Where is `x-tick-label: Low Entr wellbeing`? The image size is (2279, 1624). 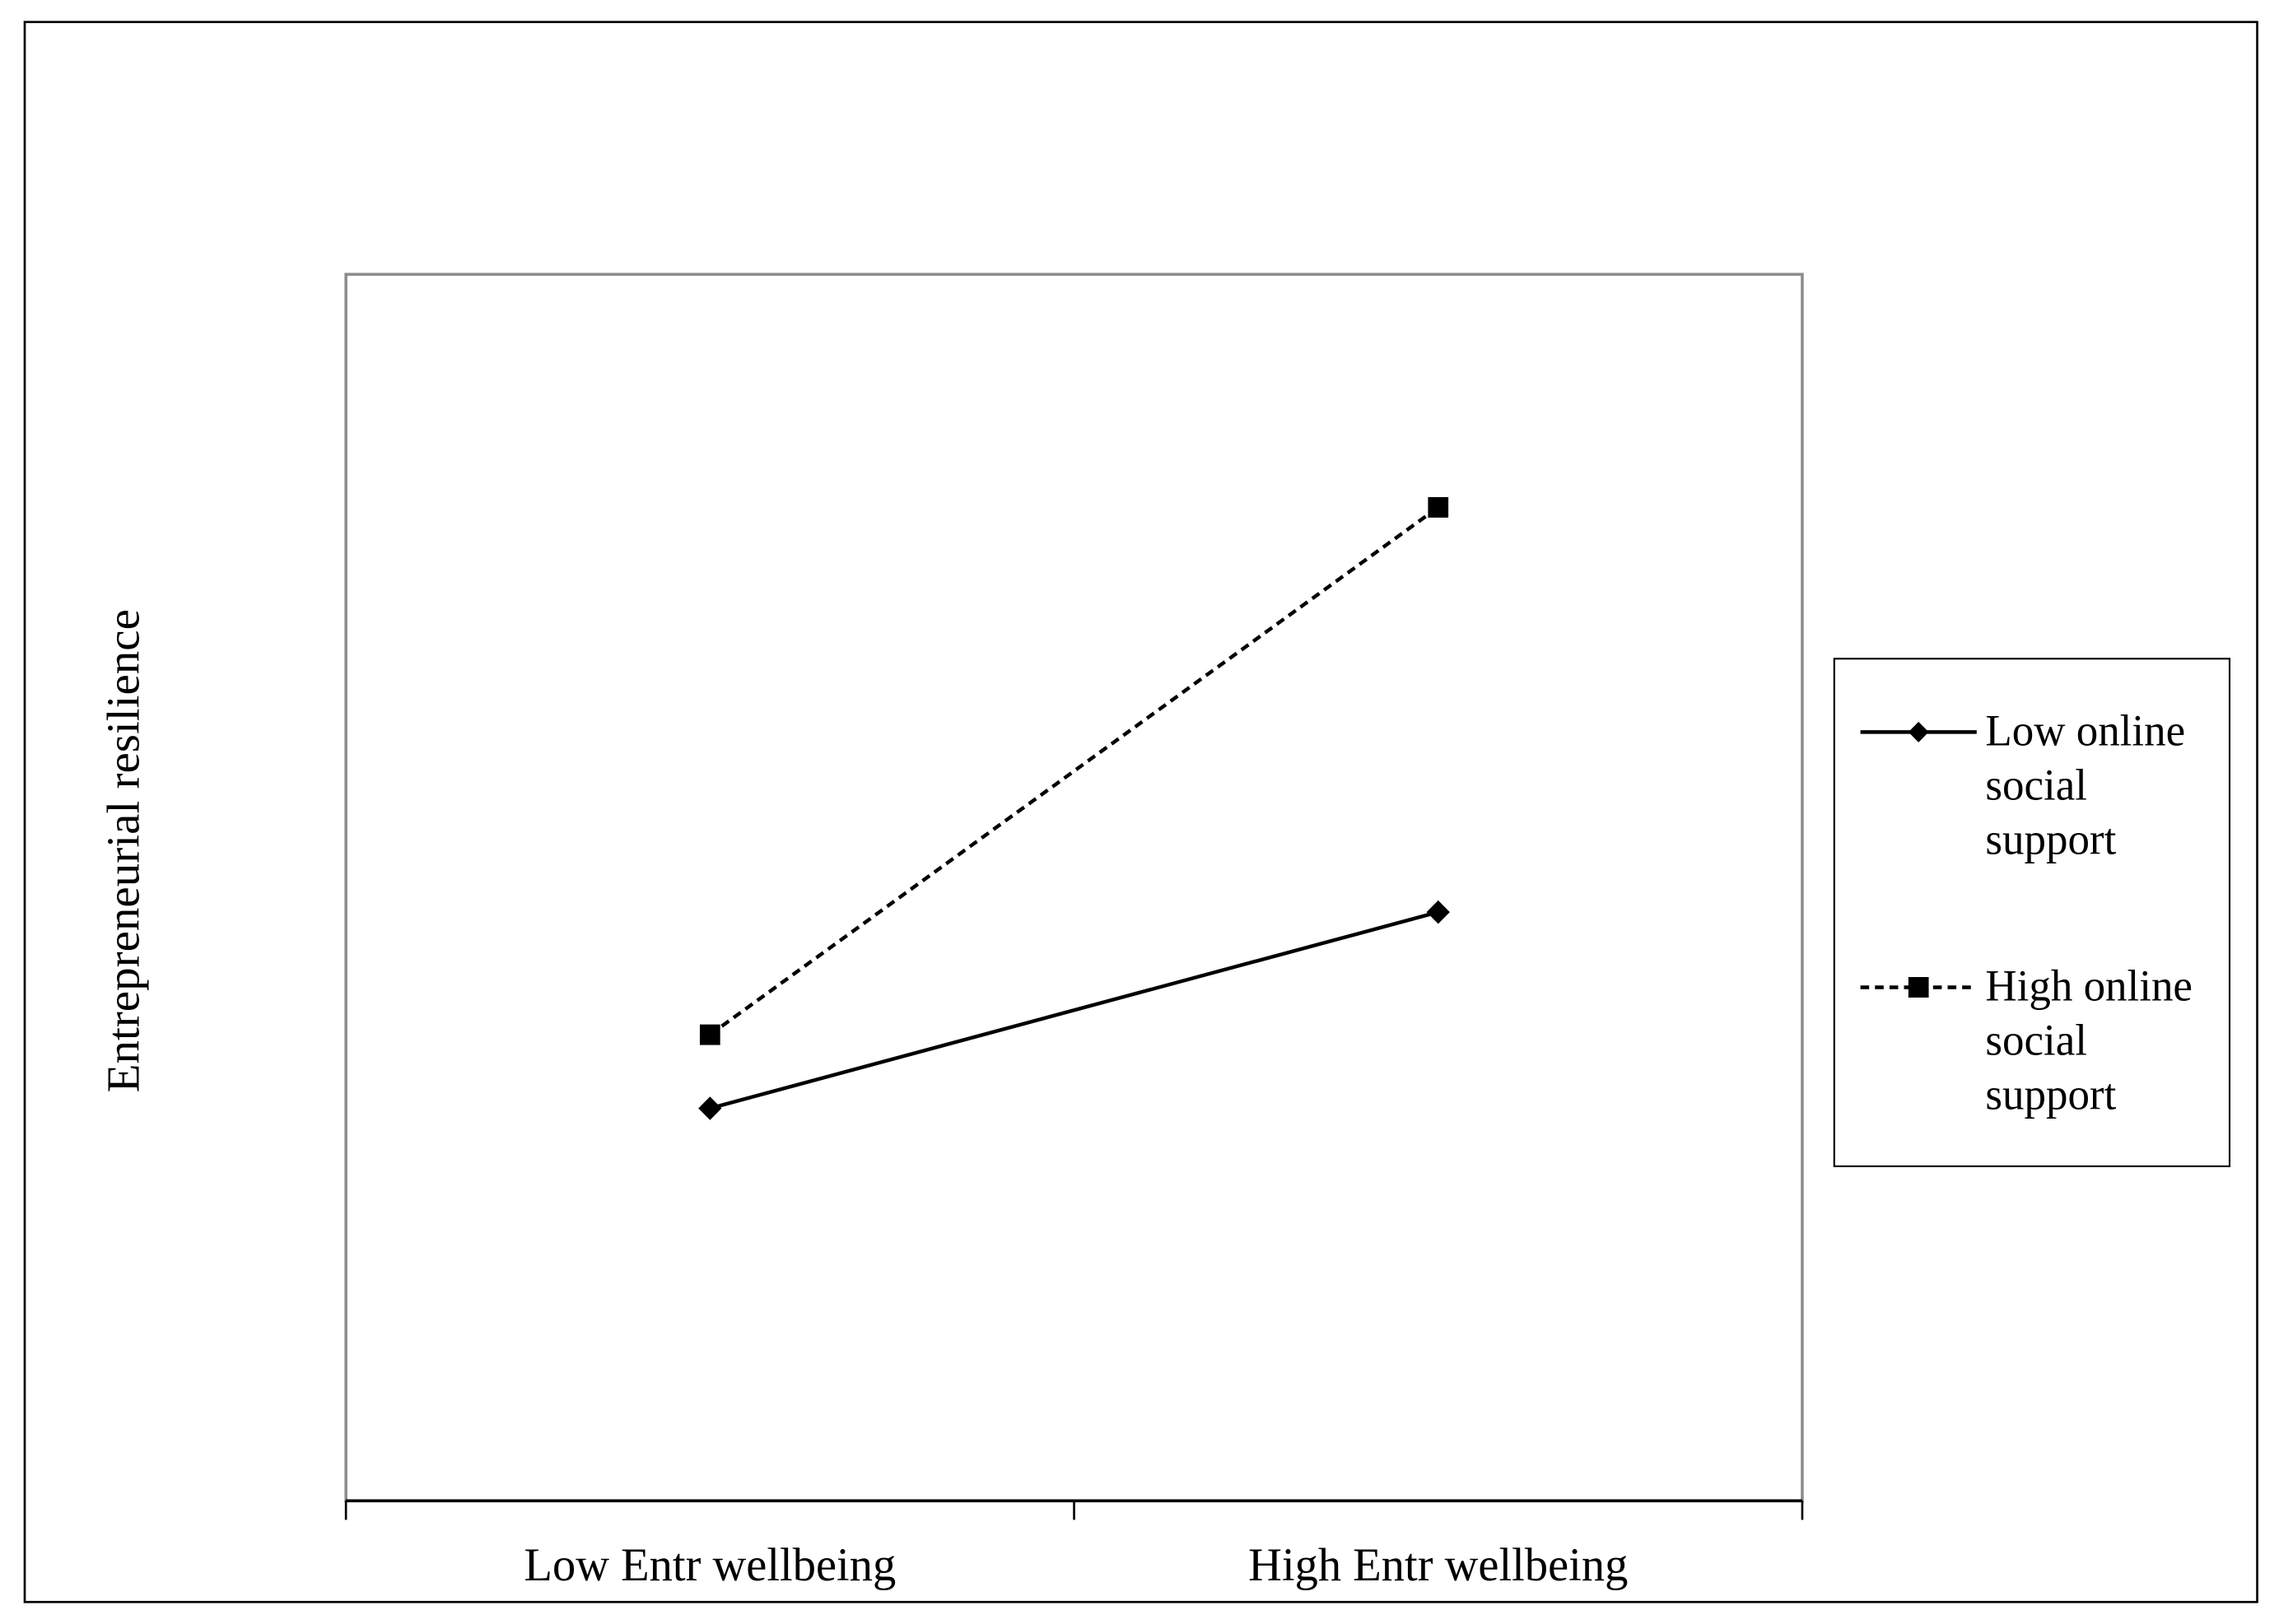 x-tick-label: Low Entr wellbeing is located at coordinates (710, 1565).